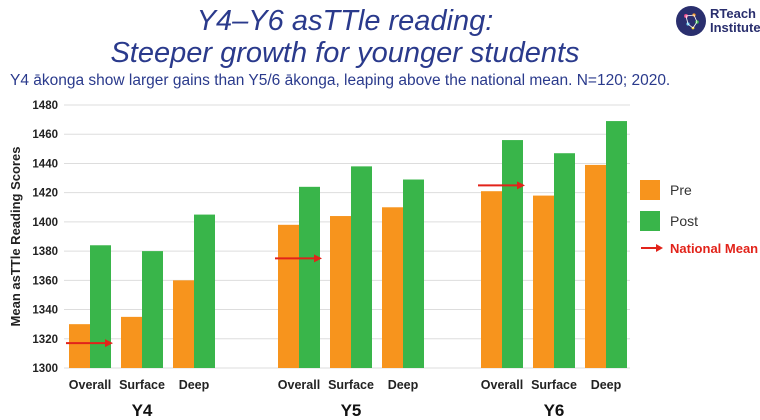  Describe the element at coordinates (733, 13) in the screenshot. I see `logo-line1: RTeach` at that location.